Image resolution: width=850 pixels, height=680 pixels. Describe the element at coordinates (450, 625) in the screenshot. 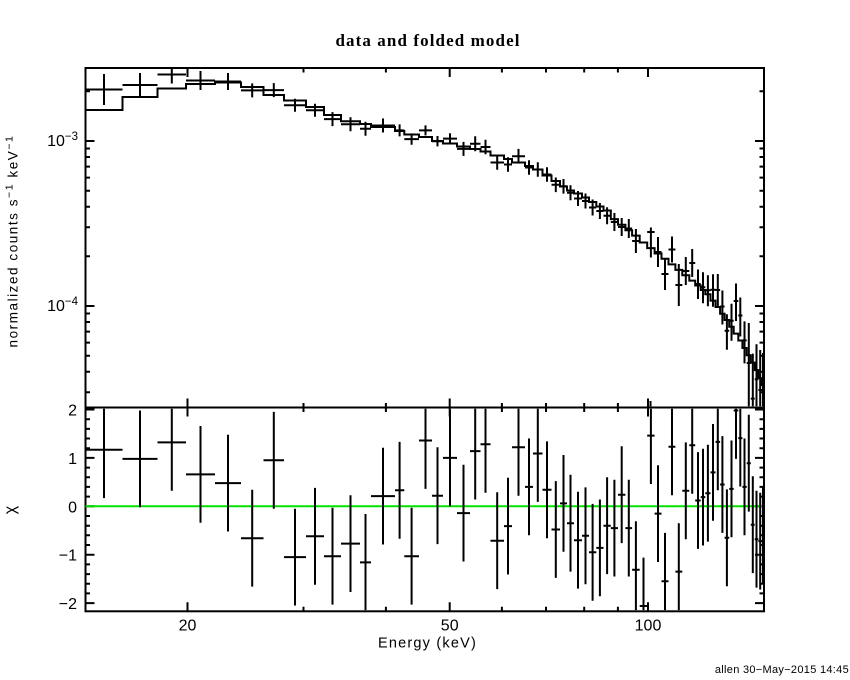

I see `svg-text: 50` at that location.